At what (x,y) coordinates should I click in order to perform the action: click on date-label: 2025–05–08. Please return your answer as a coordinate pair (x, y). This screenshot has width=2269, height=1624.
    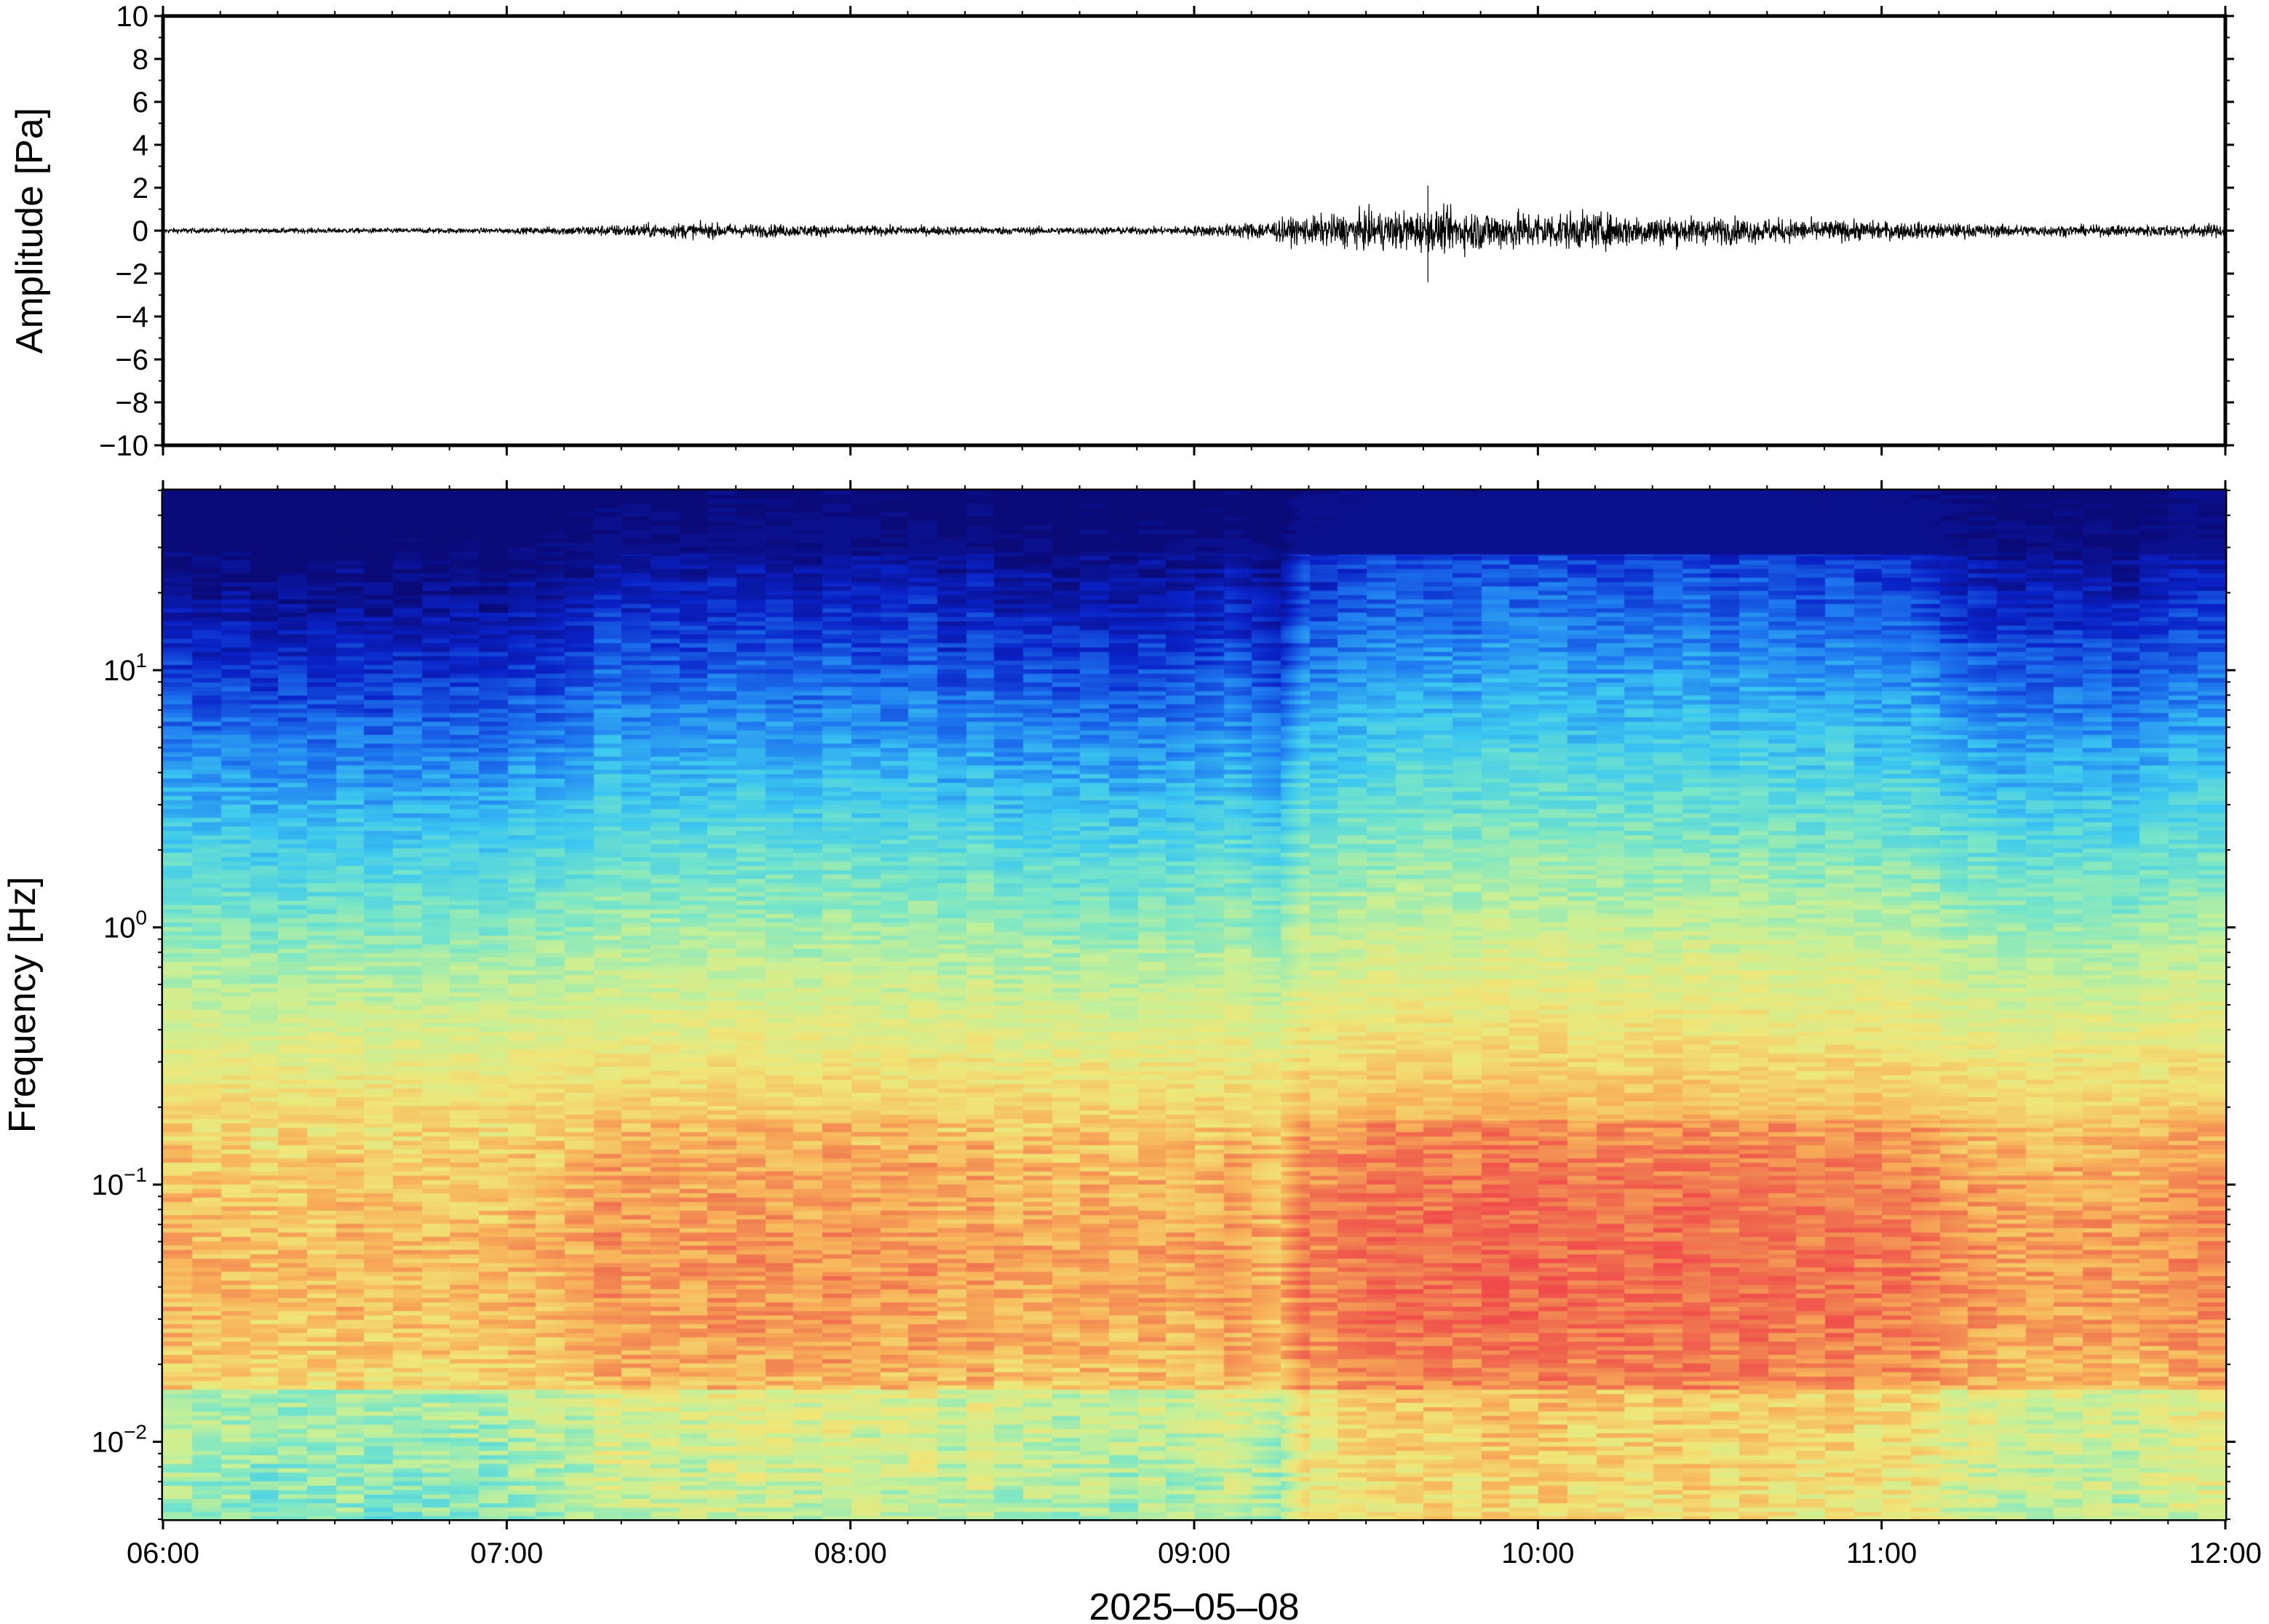
    Looking at the image, I should click on (1194, 1605).